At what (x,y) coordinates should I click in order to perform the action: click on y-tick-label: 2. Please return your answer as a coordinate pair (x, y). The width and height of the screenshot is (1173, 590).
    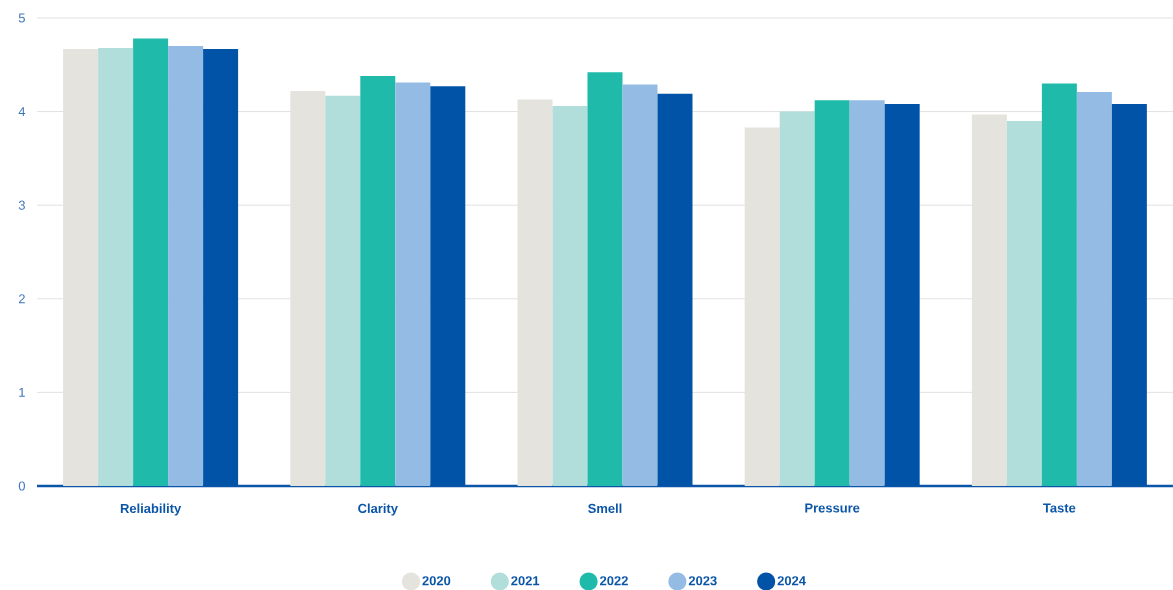
    Looking at the image, I should click on (21, 299).